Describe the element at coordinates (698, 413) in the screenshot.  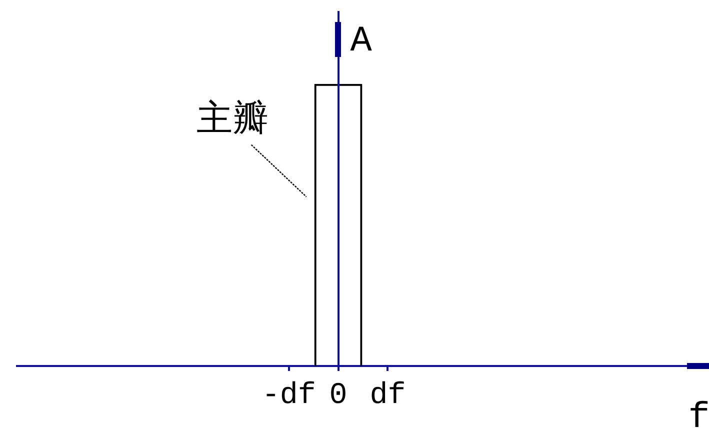
I see `x-axis-title: f` at that location.